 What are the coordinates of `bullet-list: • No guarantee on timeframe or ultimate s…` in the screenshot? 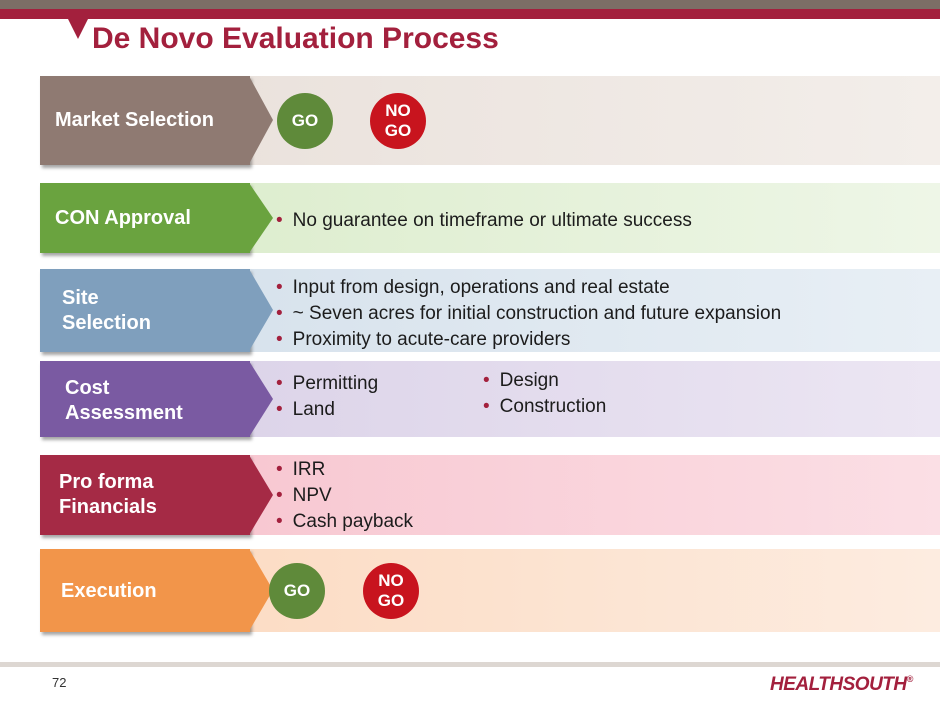 It's located at (484, 221).